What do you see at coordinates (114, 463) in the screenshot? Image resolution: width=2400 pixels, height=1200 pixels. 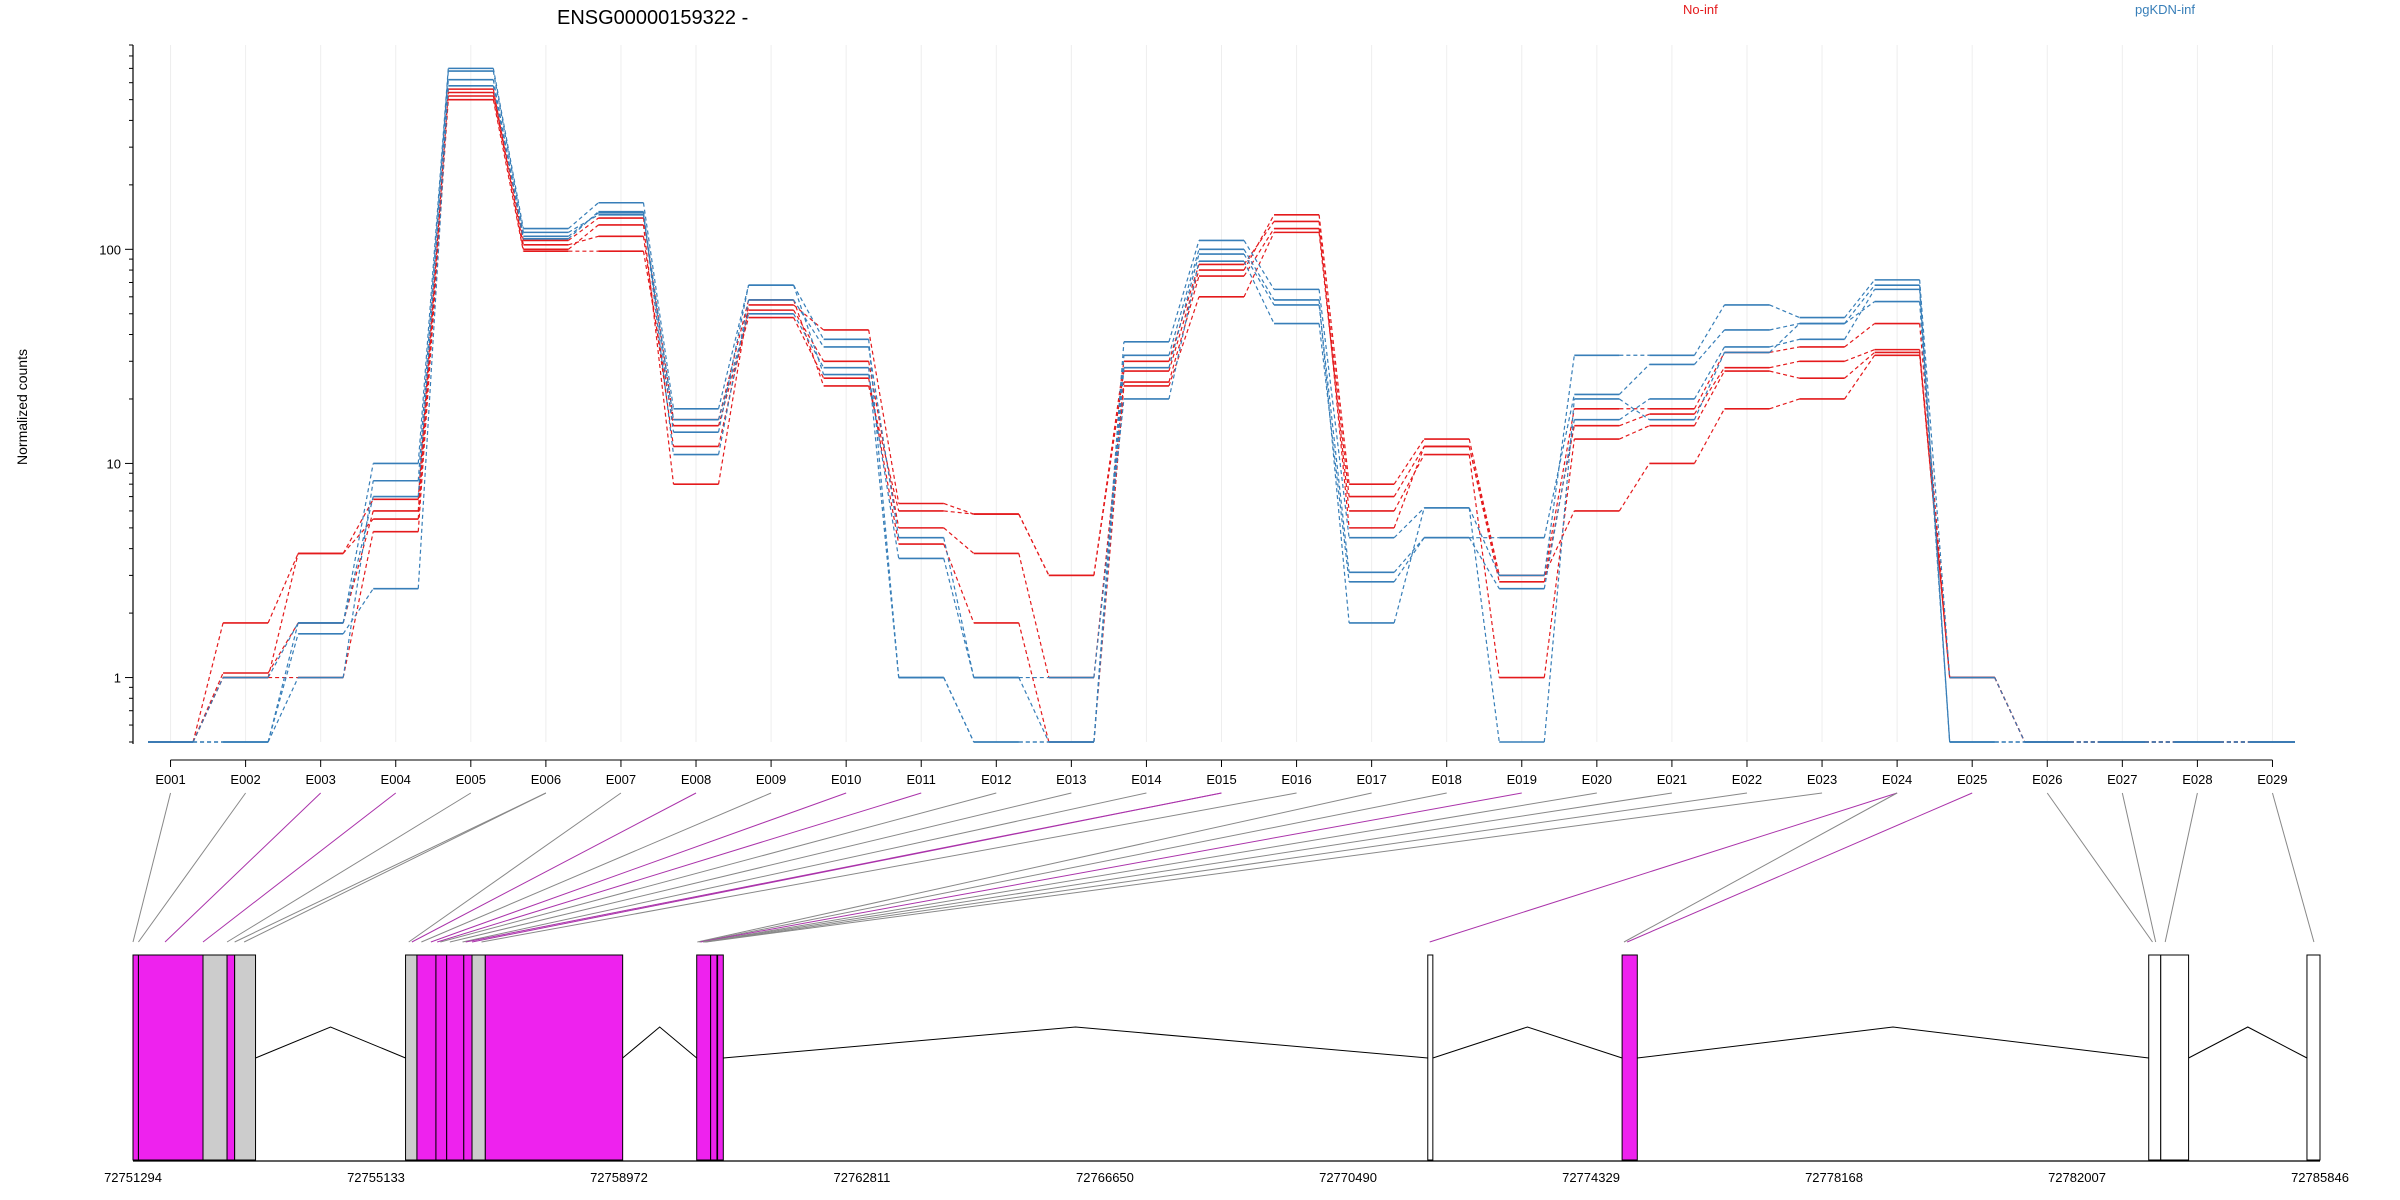 I see `y-tick-label: 10` at bounding box center [114, 463].